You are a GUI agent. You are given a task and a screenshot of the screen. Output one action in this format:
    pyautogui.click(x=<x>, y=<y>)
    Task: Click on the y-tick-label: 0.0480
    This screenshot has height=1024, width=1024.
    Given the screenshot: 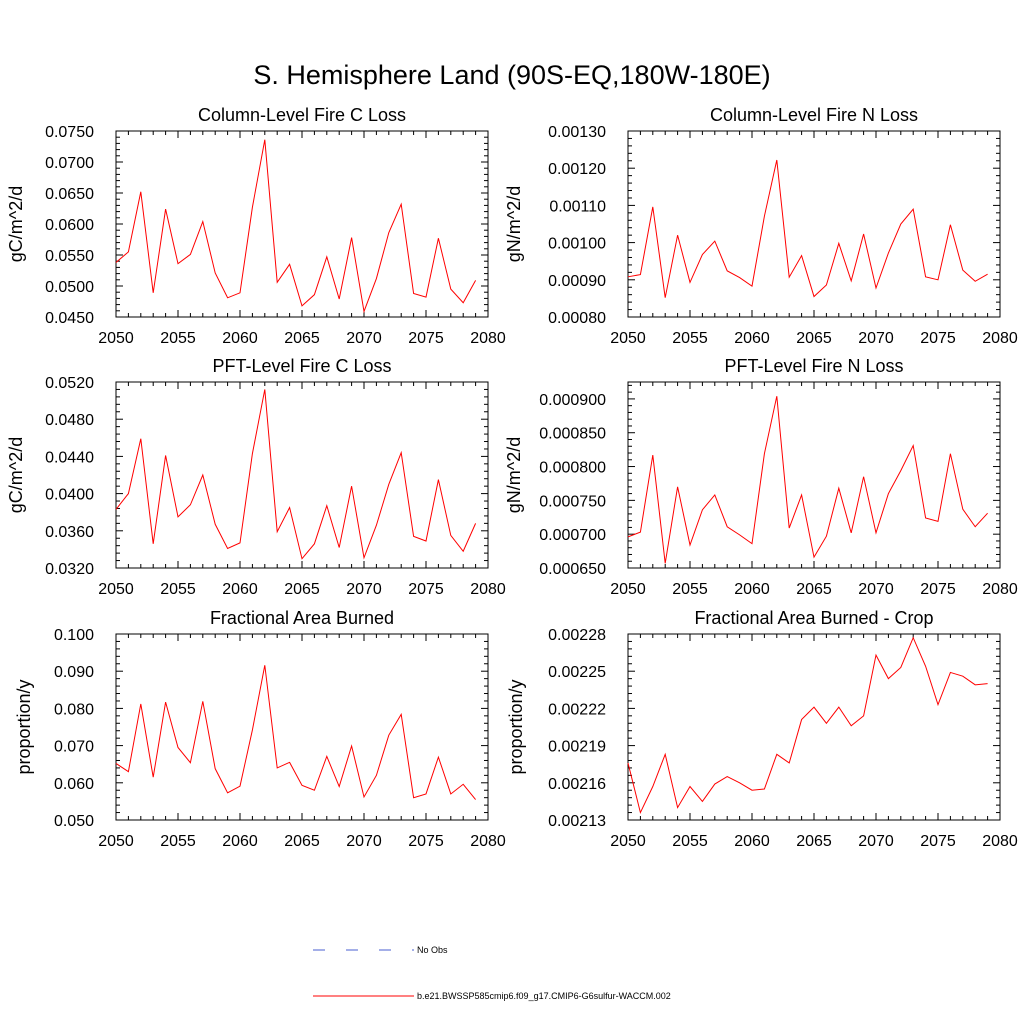 What is the action you would take?
    pyautogui.click(x=69, y=420)
    